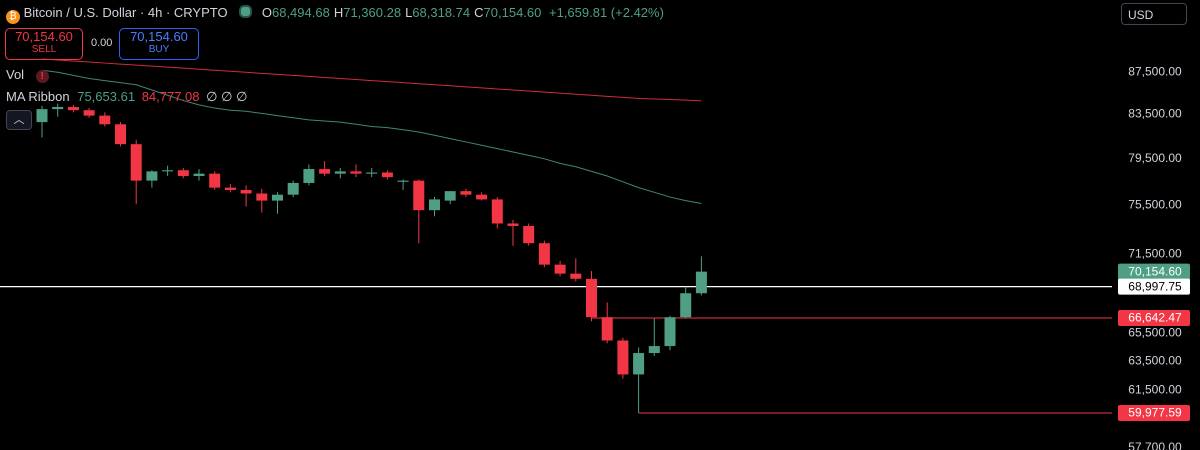 This screenshot has width=1200, height=450. I want to click on ohlc: O68,494.68 H71,360.28 L68,318.74 C70,154.60, so click(404, 12).